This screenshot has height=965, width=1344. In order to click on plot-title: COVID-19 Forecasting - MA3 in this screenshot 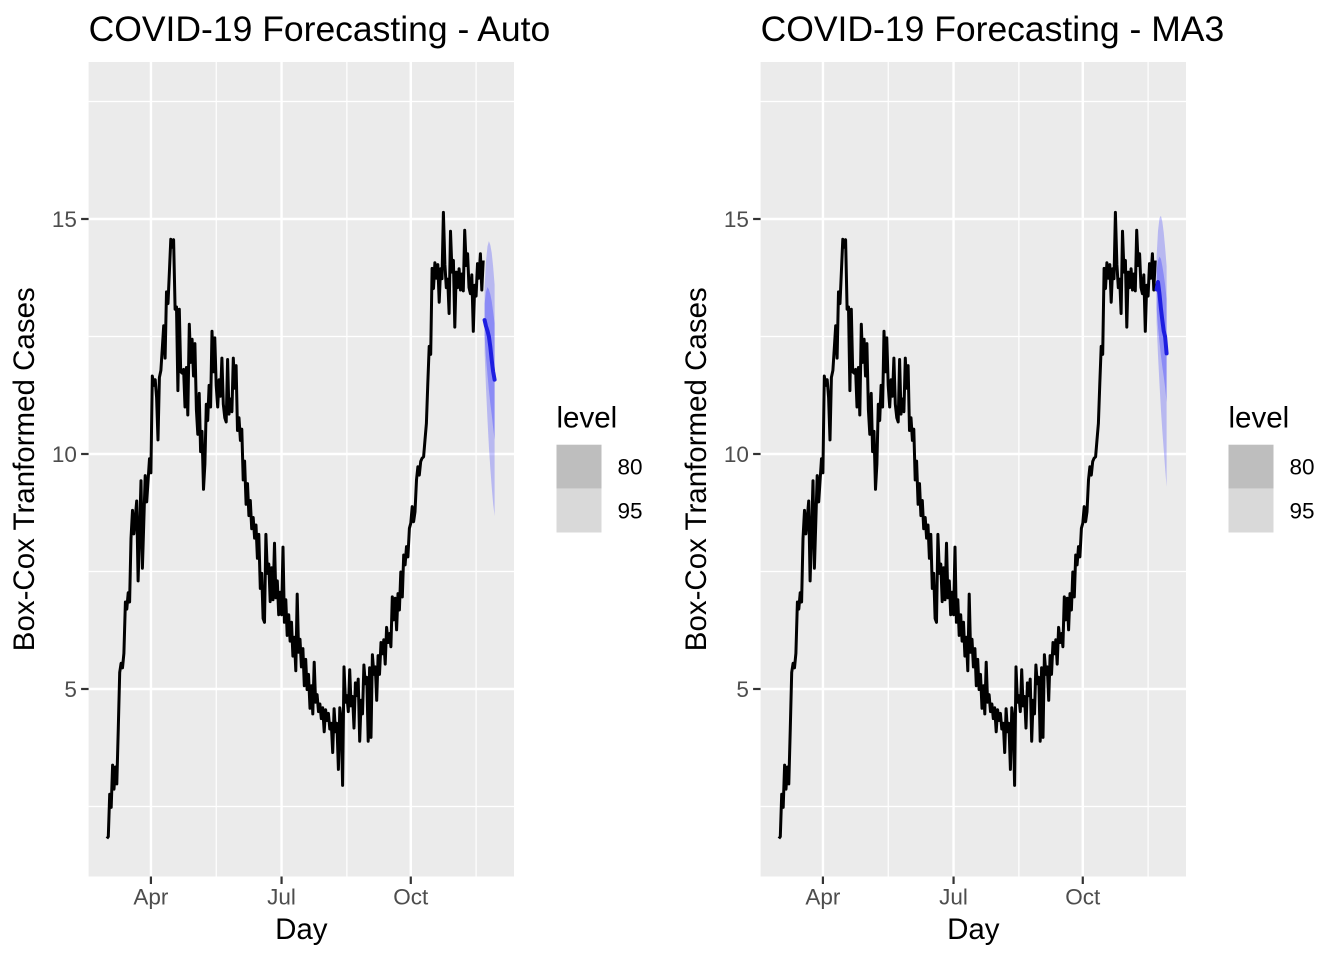, I will do `click(993, 29)`.